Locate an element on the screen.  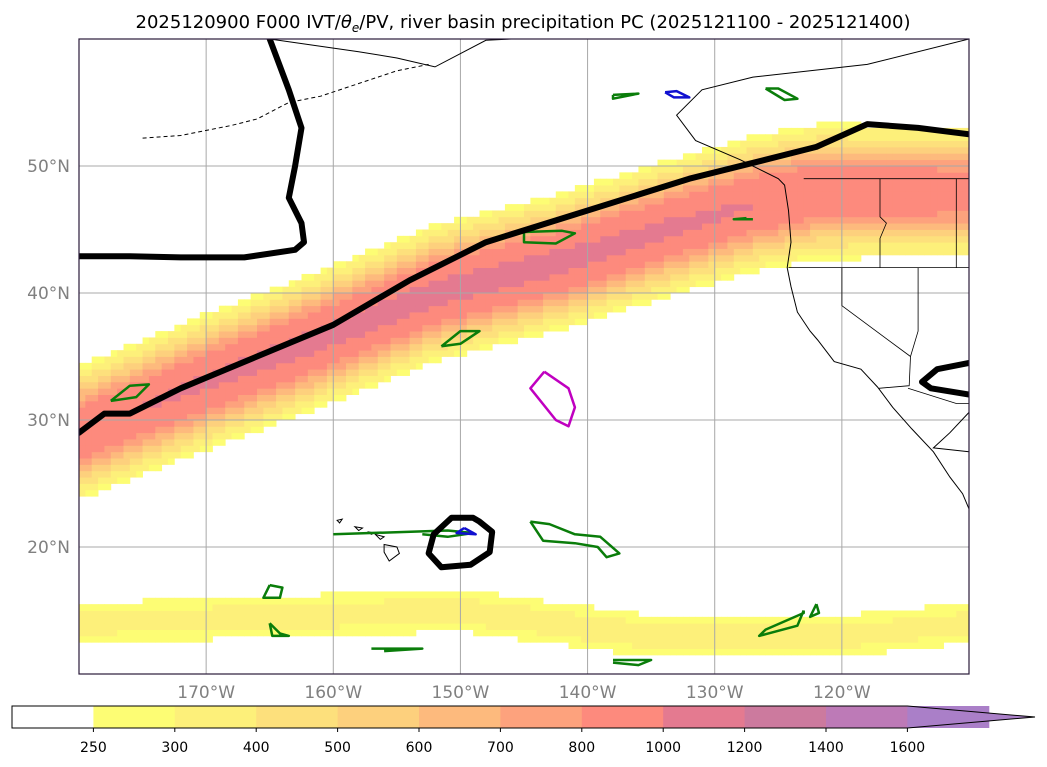
green-precip-outline is located at coordinates (273, 591).